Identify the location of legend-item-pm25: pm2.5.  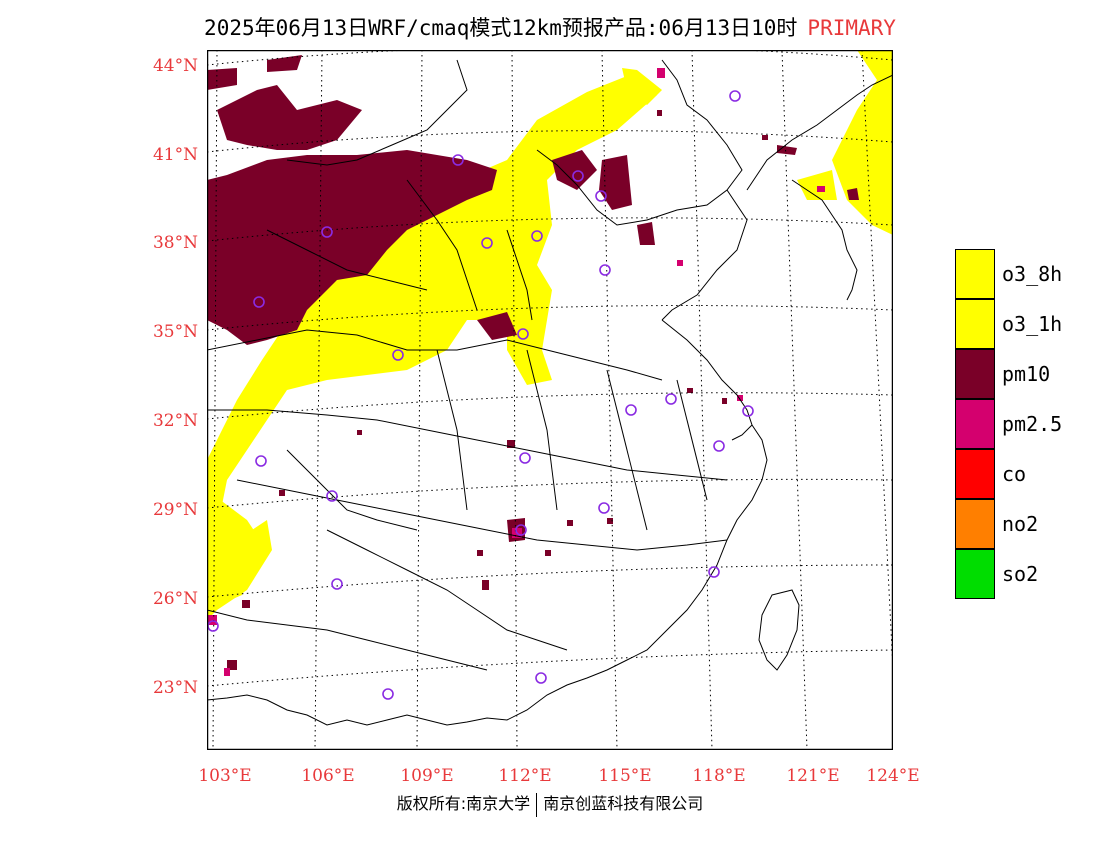
(1027, 424).